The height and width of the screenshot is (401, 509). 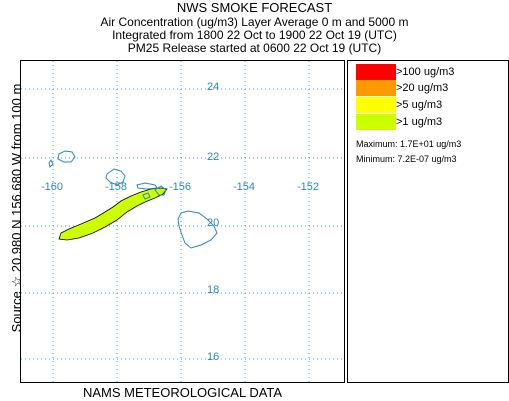 I want to click on lon-label-154: -154, so click(x=244, y=187).